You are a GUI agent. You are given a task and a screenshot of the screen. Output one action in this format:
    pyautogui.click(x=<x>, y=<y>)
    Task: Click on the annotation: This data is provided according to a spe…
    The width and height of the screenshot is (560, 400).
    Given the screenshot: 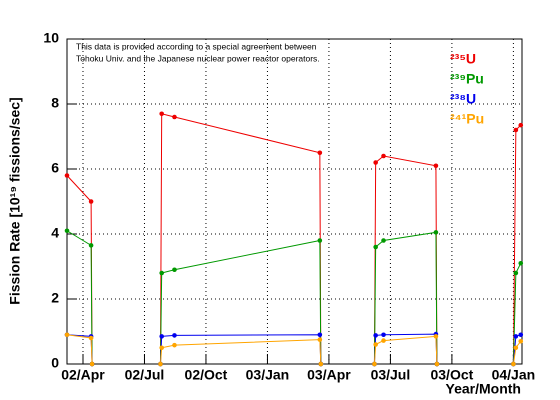 What is the action you would take?
    pyautogui.click(x=196, y=46)
    